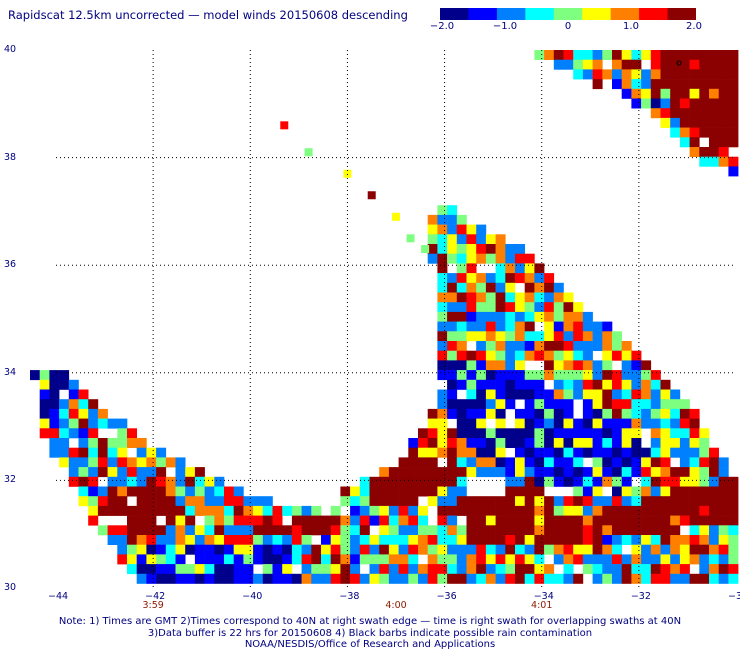  I want to click on time-label: 4:01, so click(542, 605).